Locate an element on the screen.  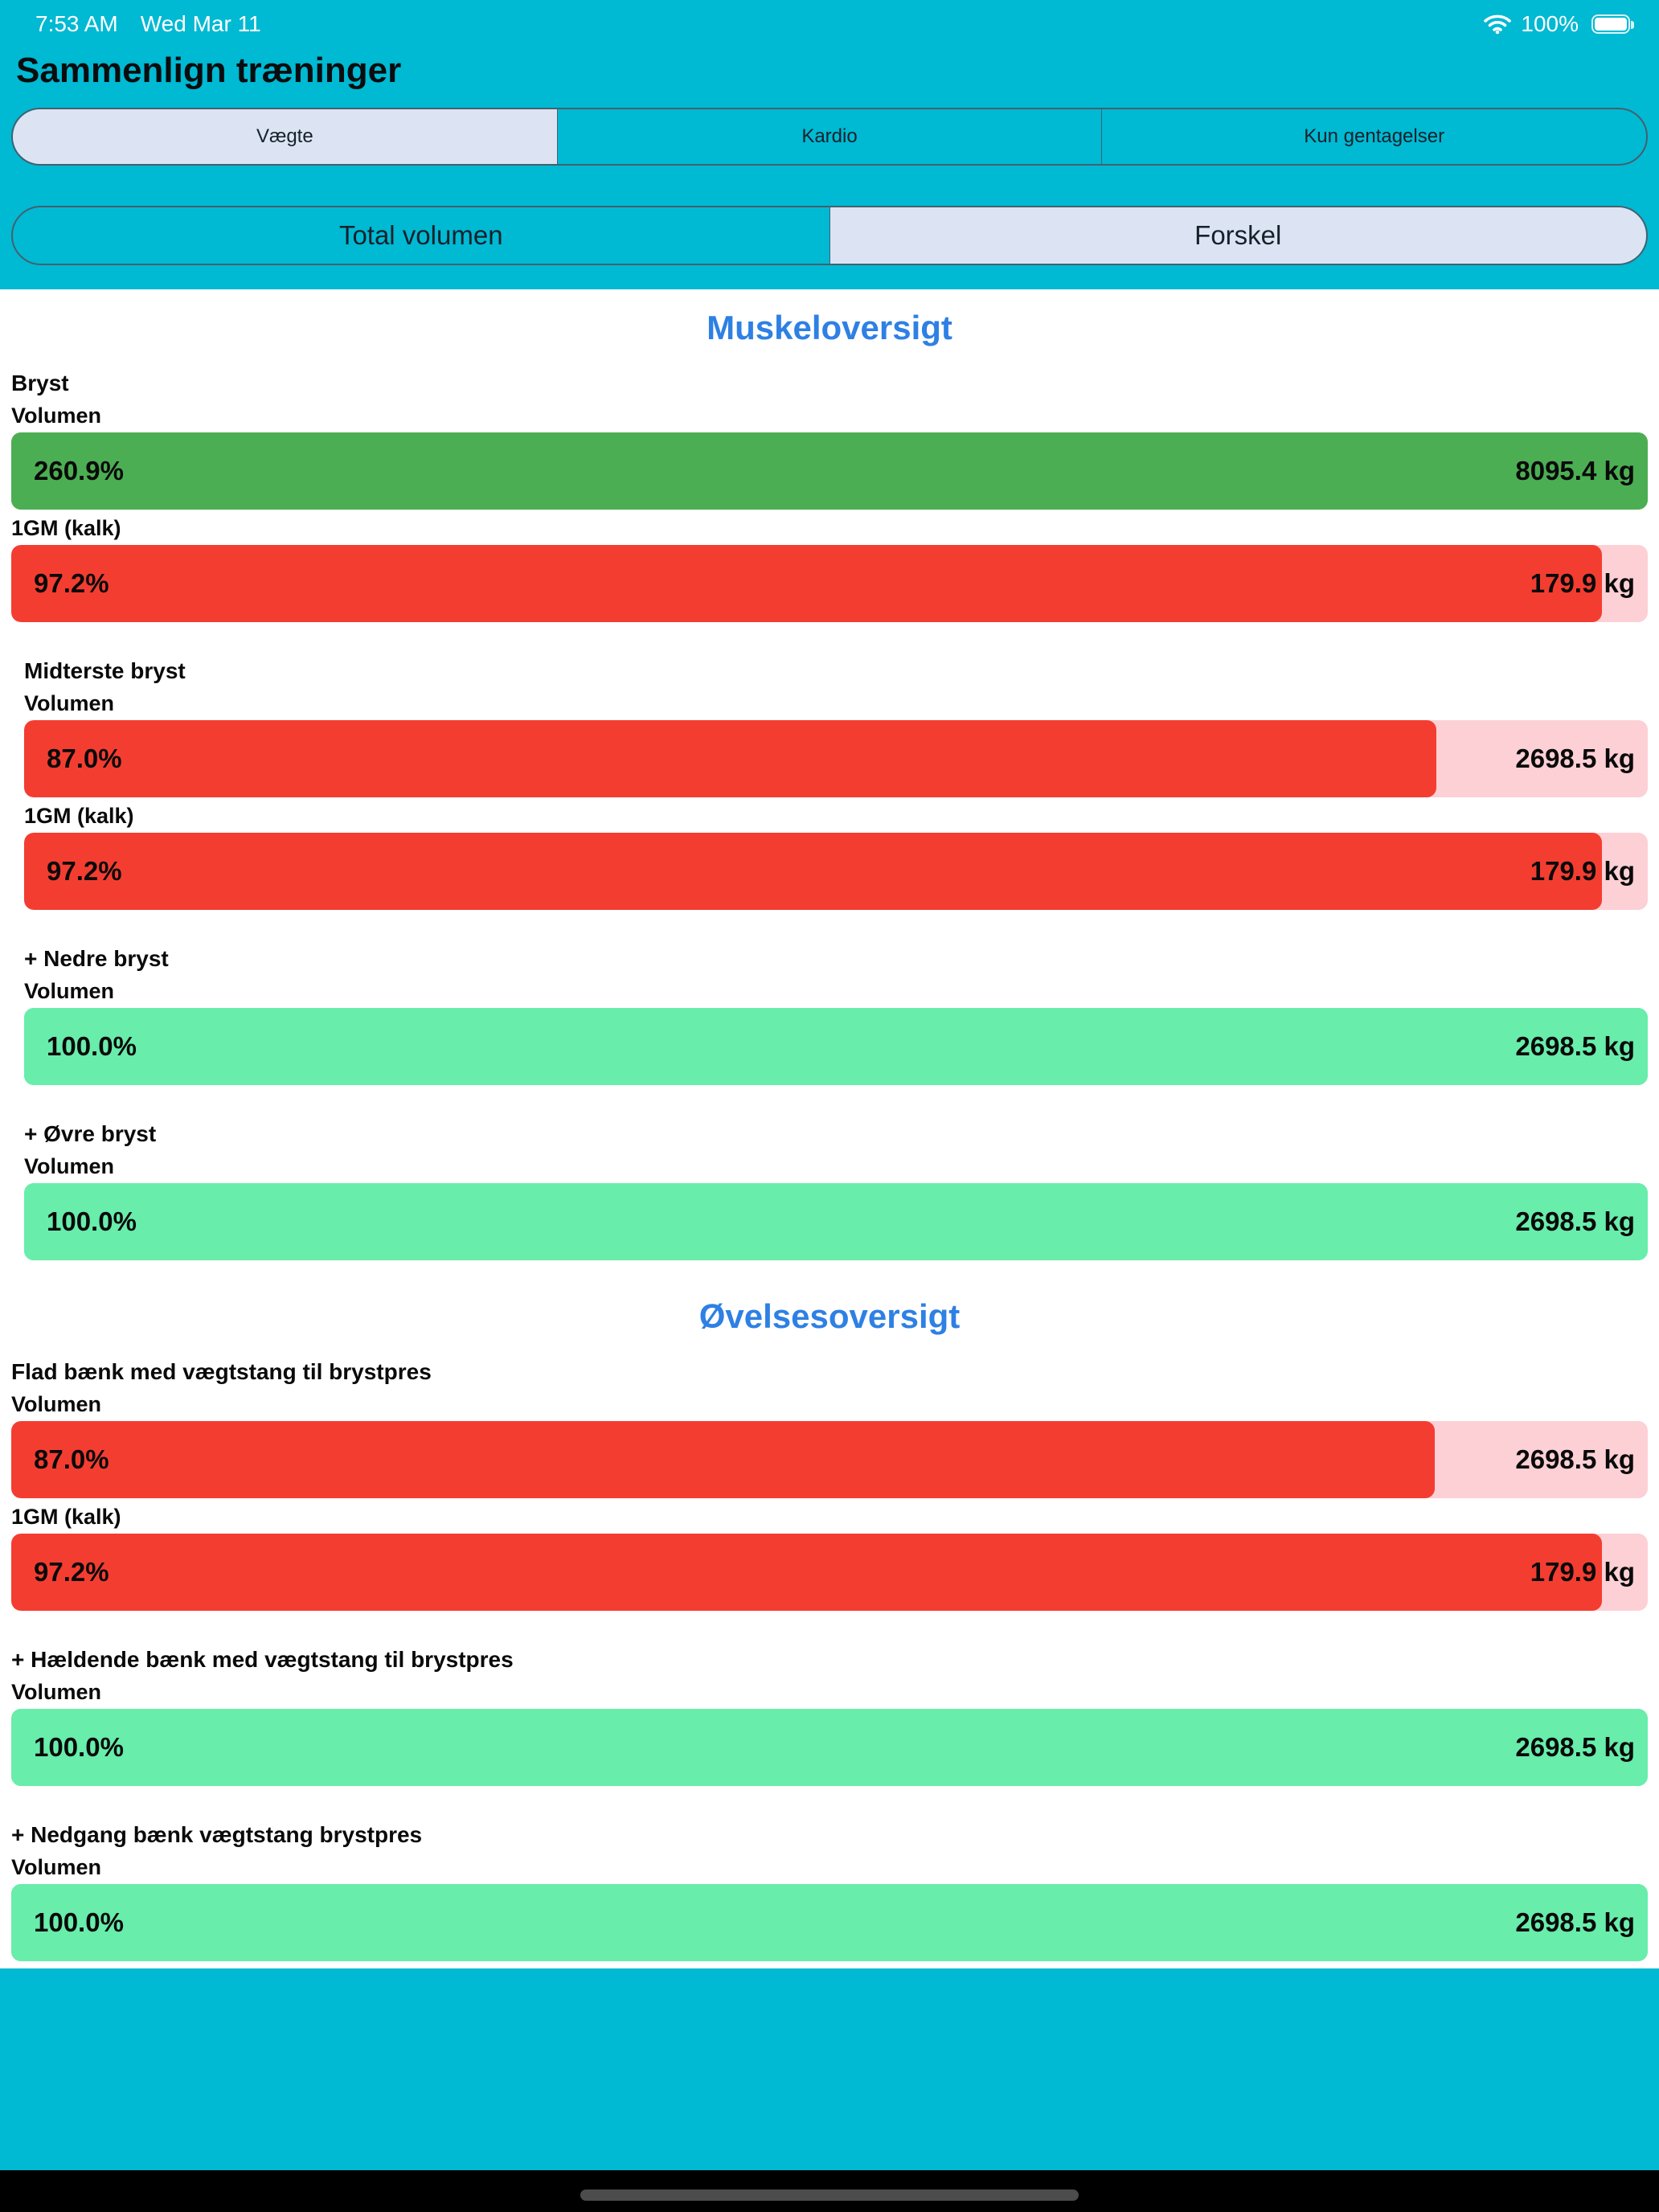
status-date: Wed Mar 11 is located at coordinates (200, 23).